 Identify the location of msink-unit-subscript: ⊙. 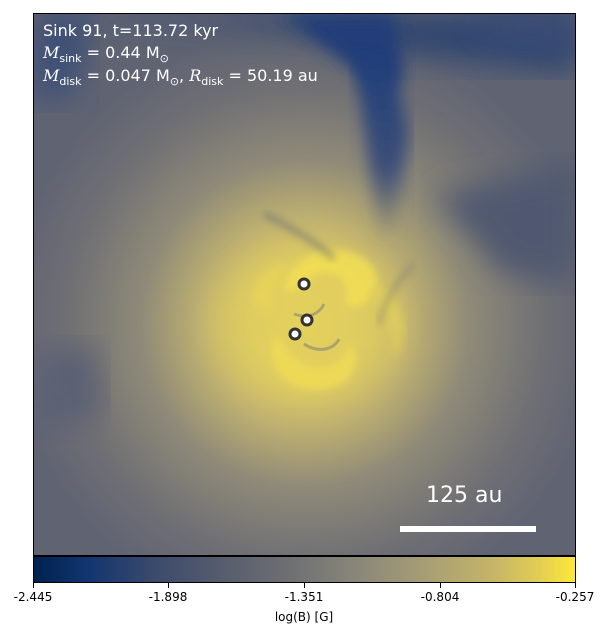
(164, 59).